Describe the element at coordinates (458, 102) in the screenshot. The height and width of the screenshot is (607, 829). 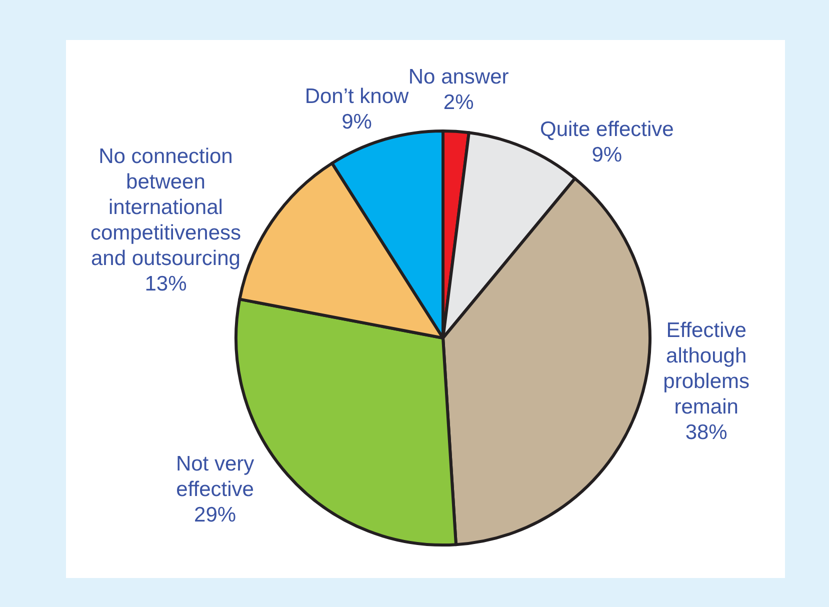
I see `data-label: 2%` at that location.